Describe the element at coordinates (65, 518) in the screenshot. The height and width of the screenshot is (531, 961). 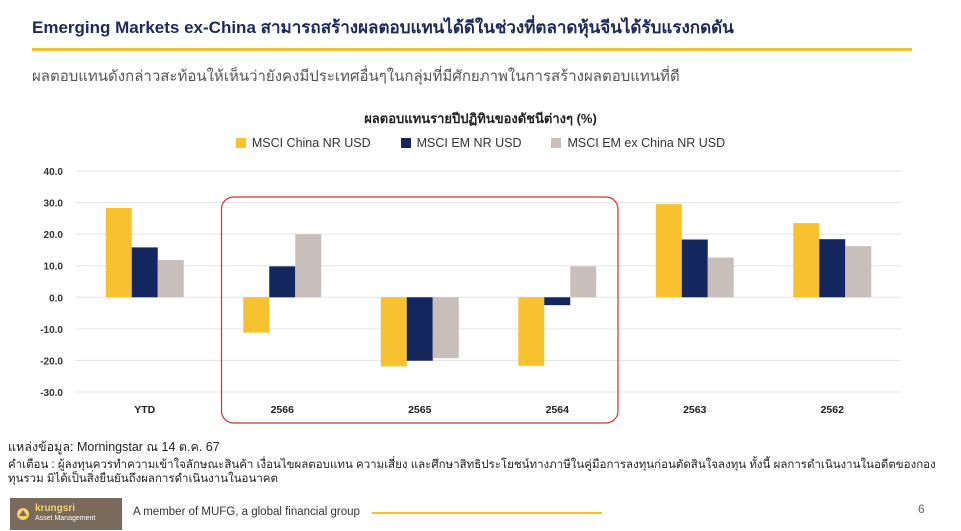
I see `logo-sub-text: Asset Management` at that location.